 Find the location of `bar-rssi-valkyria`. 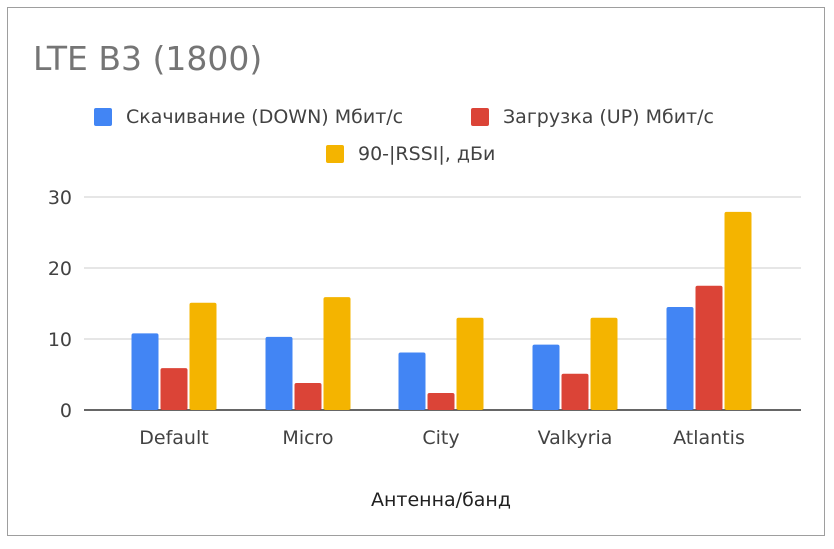

bar-rssi-valkyria is located at coordinates (604, 363).